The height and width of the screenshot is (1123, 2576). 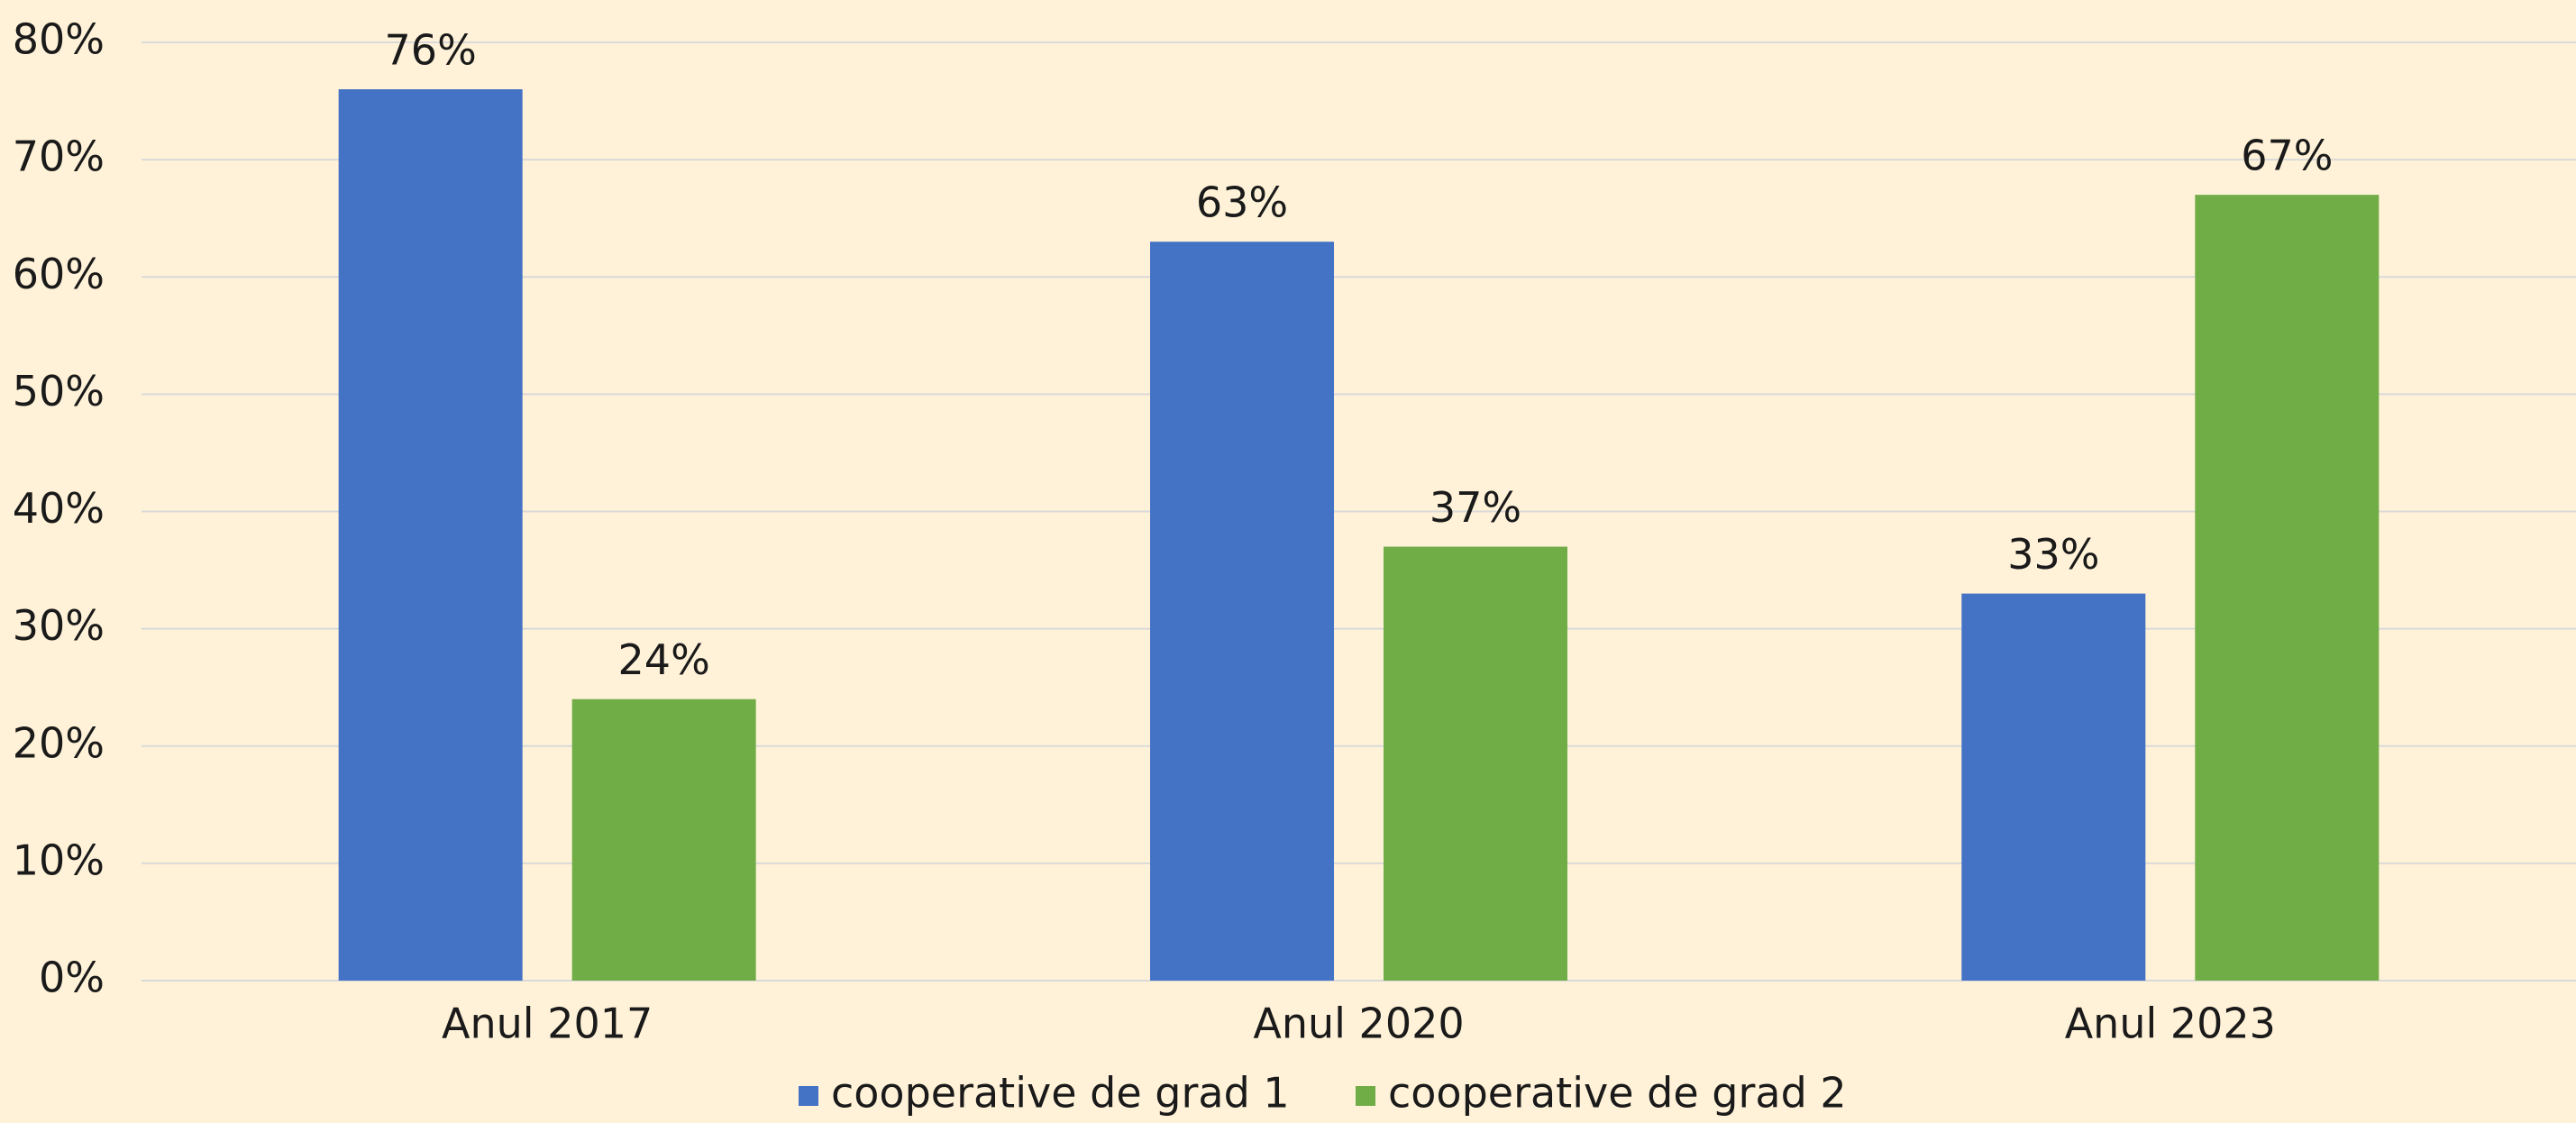 What do you see at coordinates (59, 156) in the screenshot?
I see `y-tick-label: 70%` at bounding box center [59, 156].